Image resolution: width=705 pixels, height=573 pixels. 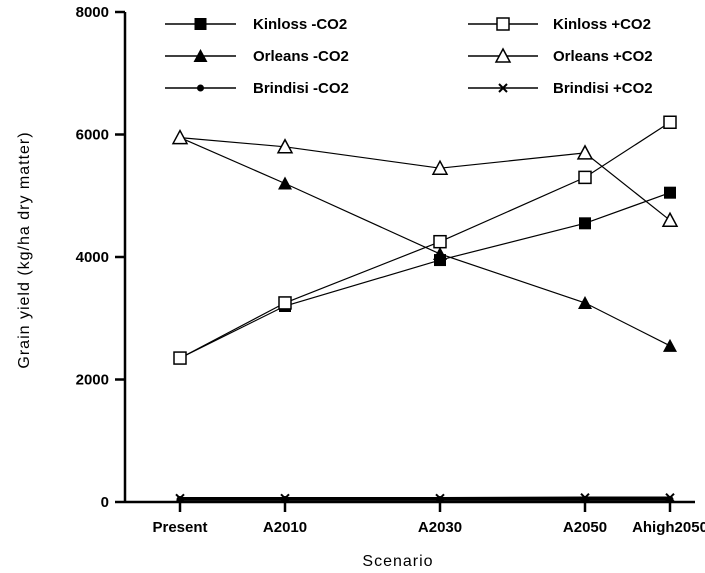 What do you see at coordinates (301, 88) in the screenshot?
I see `legend-label: Brindisi -CO2` at bounding box center [301, 88].